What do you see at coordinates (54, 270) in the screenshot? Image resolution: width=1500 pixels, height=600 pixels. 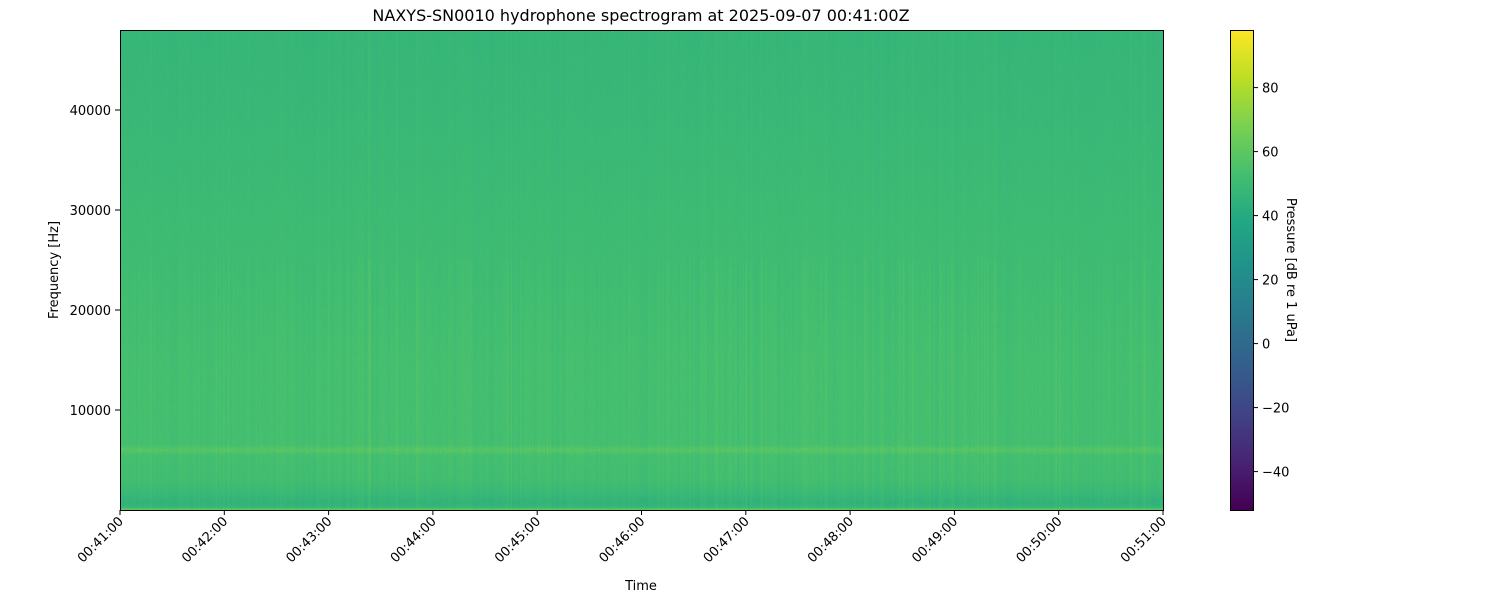 I see `y-axis-label: Frequency [Hz]` at bounding box center [54, 270].